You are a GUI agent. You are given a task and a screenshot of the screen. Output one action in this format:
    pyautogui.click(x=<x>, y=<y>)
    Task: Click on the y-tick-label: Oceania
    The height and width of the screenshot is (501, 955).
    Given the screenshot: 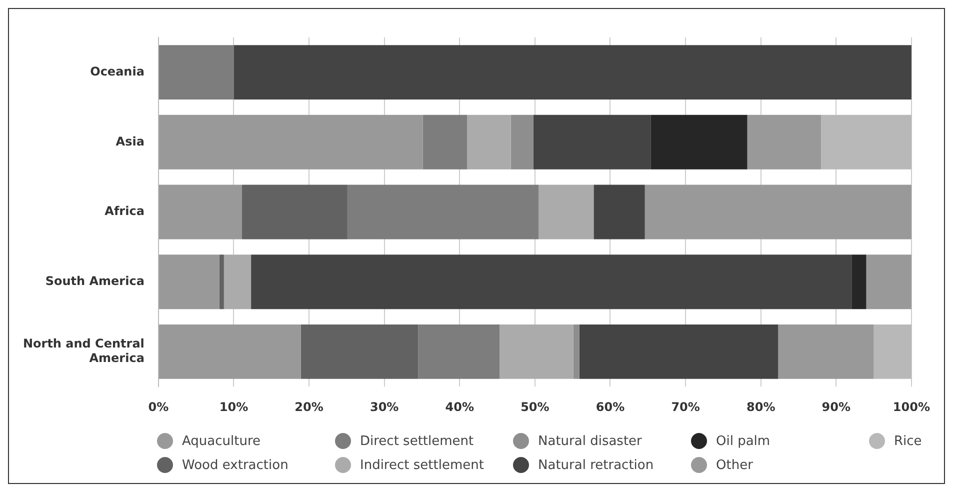 What is the action you would take?
    pyautogui.click(x=117, y=71)
    